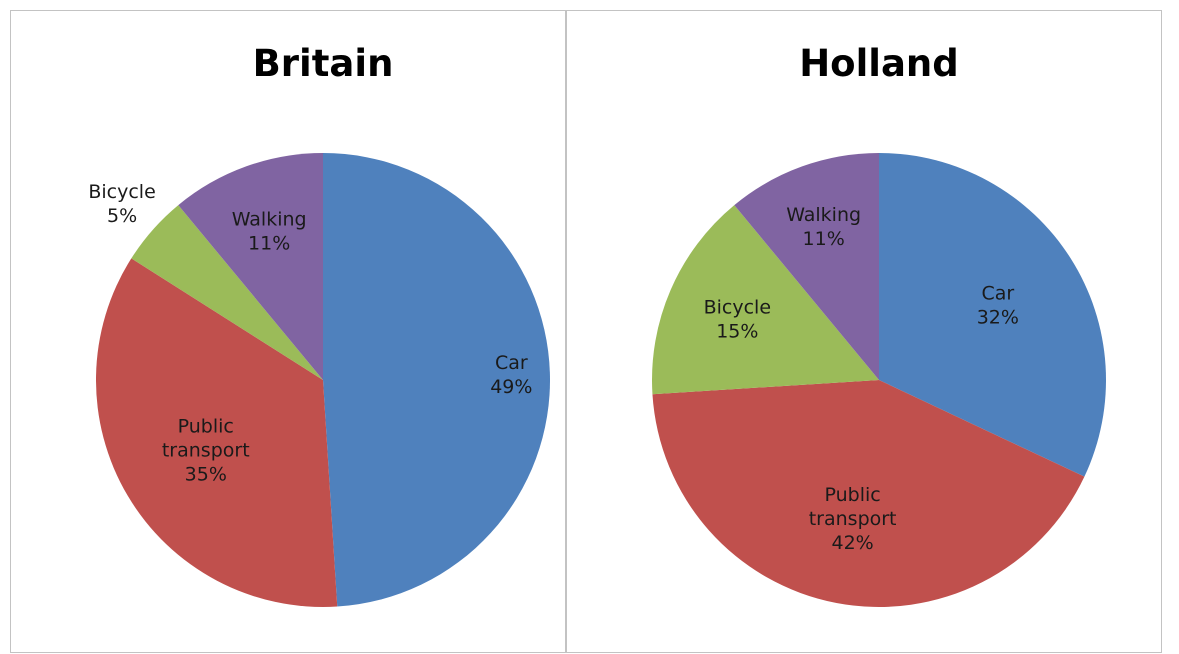  What do you see at coordinates (121, 204) in the screenshot?
I see `slice-label-bicycle: Bicycle 5%` at bounding box center [121, 204].